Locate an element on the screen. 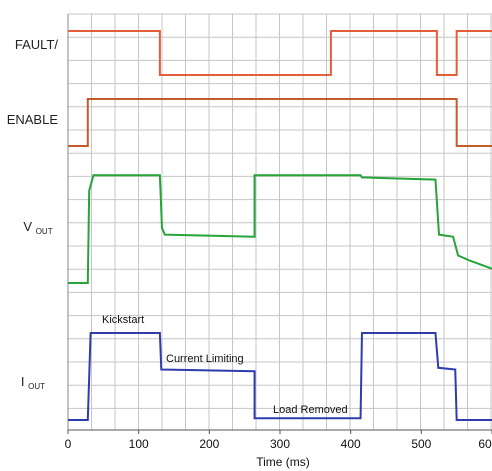 This screenshot has height=471, width=492. vout-label-main: V is located at coordinates (27, 226).